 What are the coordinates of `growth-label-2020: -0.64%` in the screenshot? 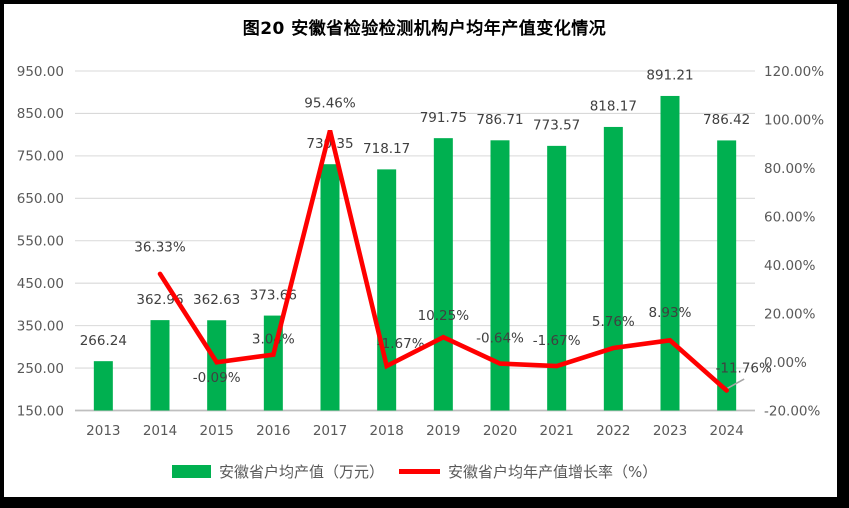 It's located at (500, 338).